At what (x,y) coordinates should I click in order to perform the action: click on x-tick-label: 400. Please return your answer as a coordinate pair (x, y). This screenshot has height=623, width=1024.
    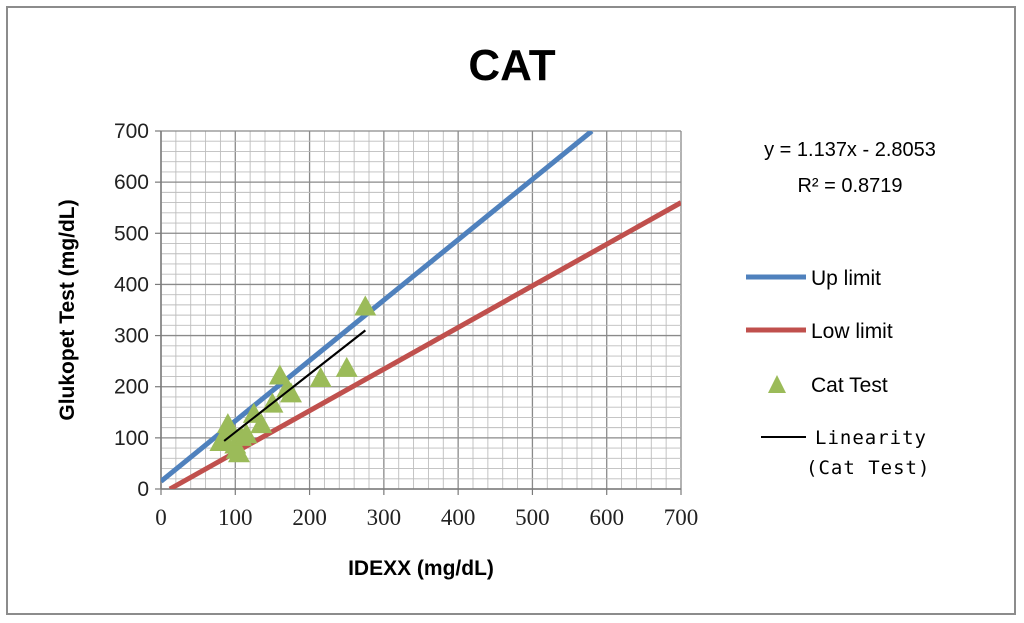
    Looking at the image, I should click on (458, 517).